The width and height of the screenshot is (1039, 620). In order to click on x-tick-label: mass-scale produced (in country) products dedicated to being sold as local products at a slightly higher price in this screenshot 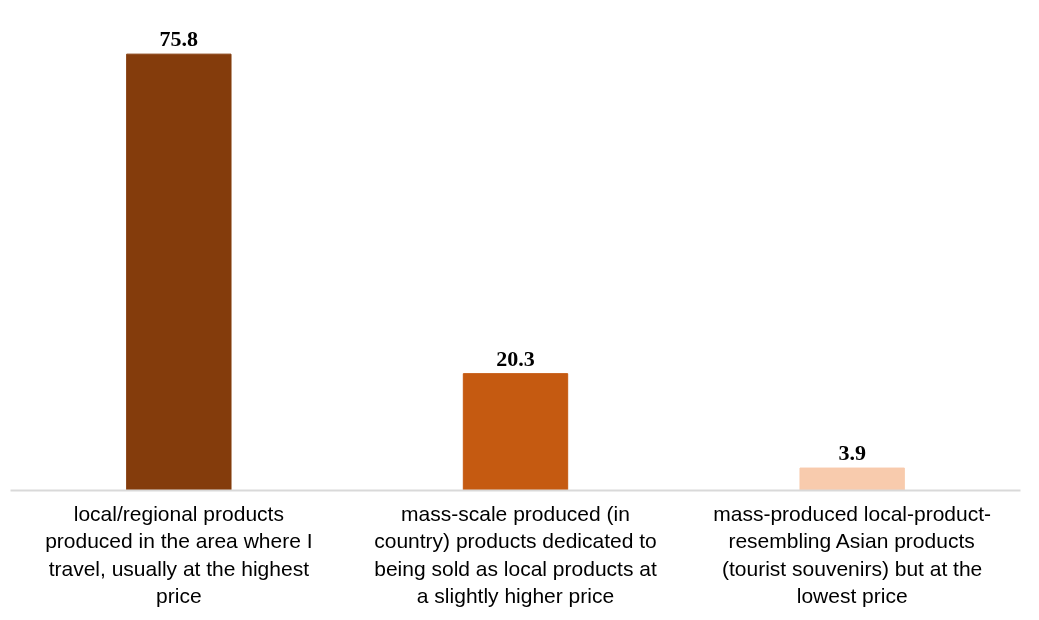, I will do `click(515, 554)`.